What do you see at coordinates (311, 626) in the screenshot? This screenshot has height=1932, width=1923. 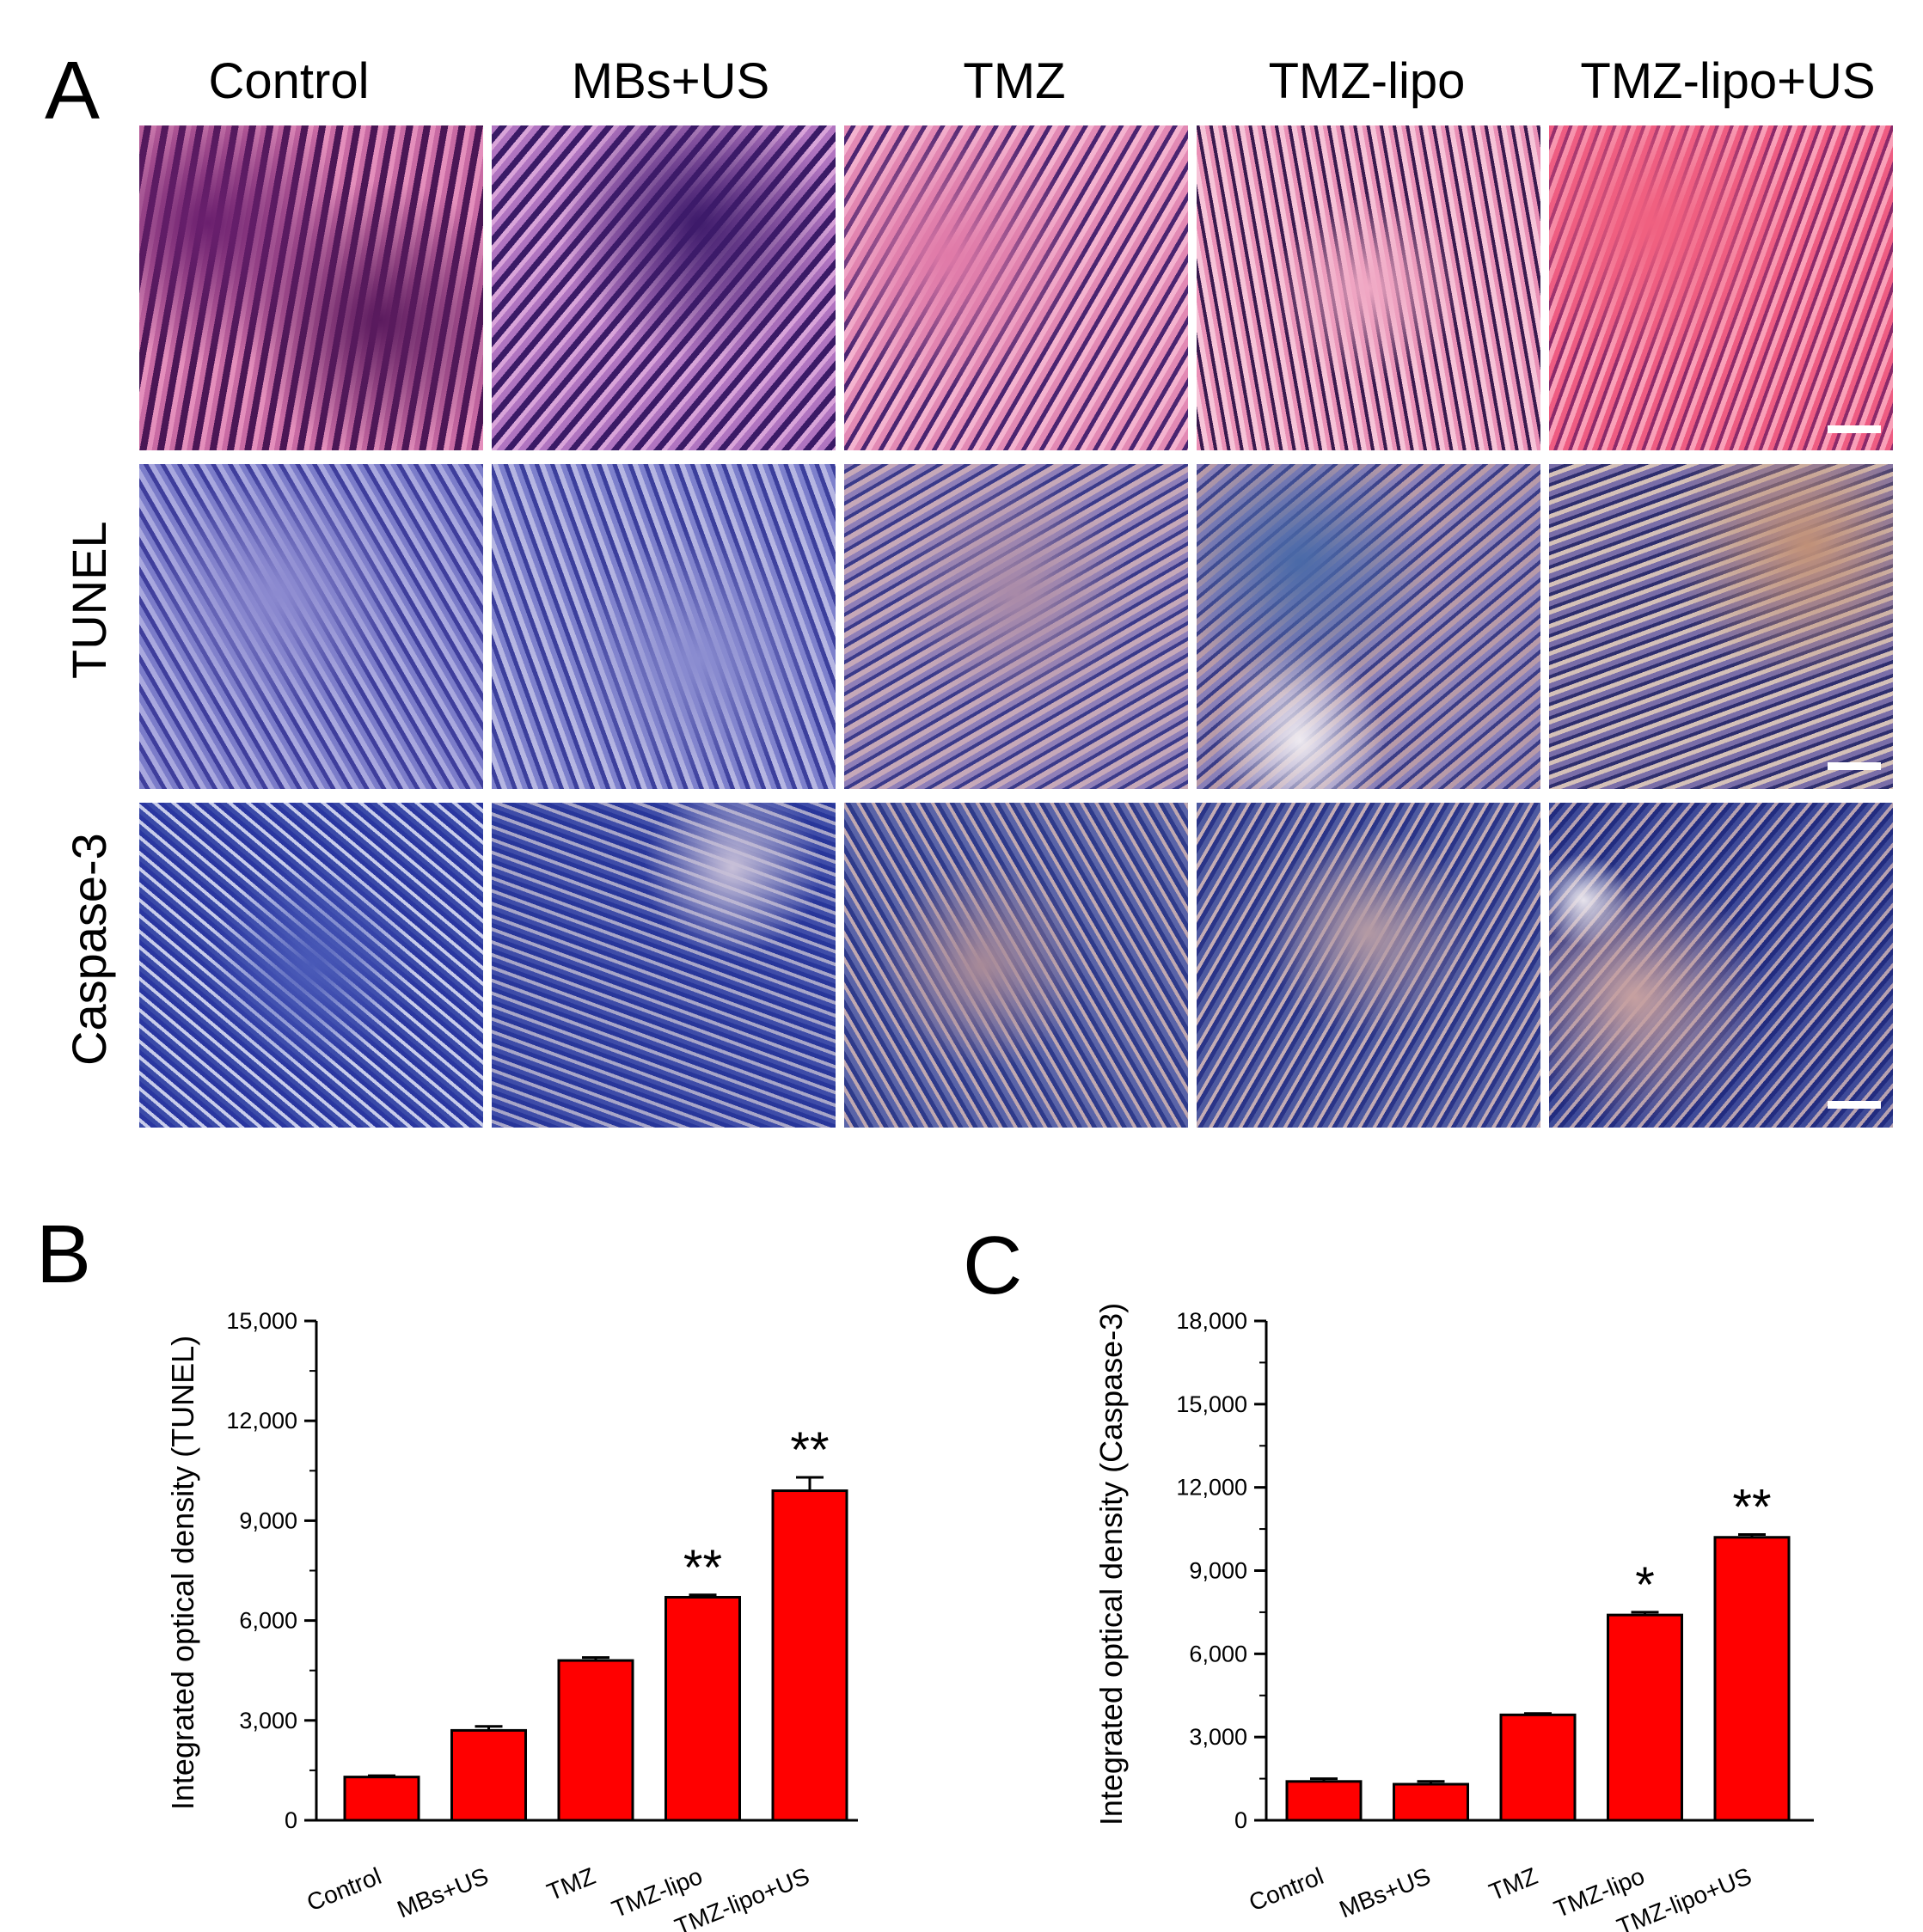 I see `micrograph-tunel-control` at bounding box center [311, 626].